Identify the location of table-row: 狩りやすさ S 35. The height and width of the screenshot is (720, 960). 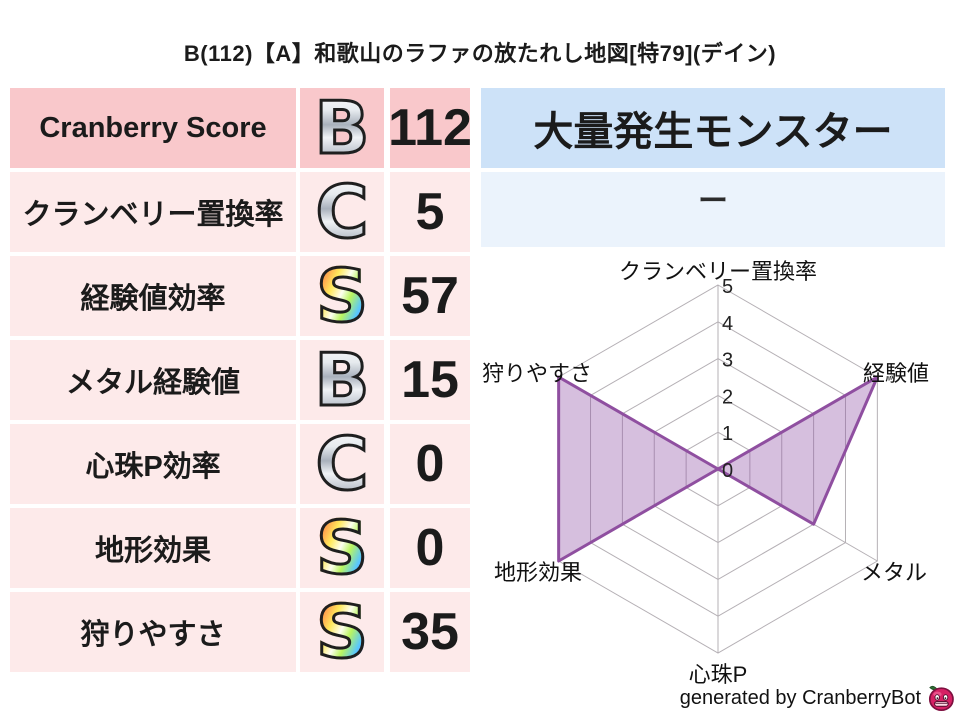
(240, 632).